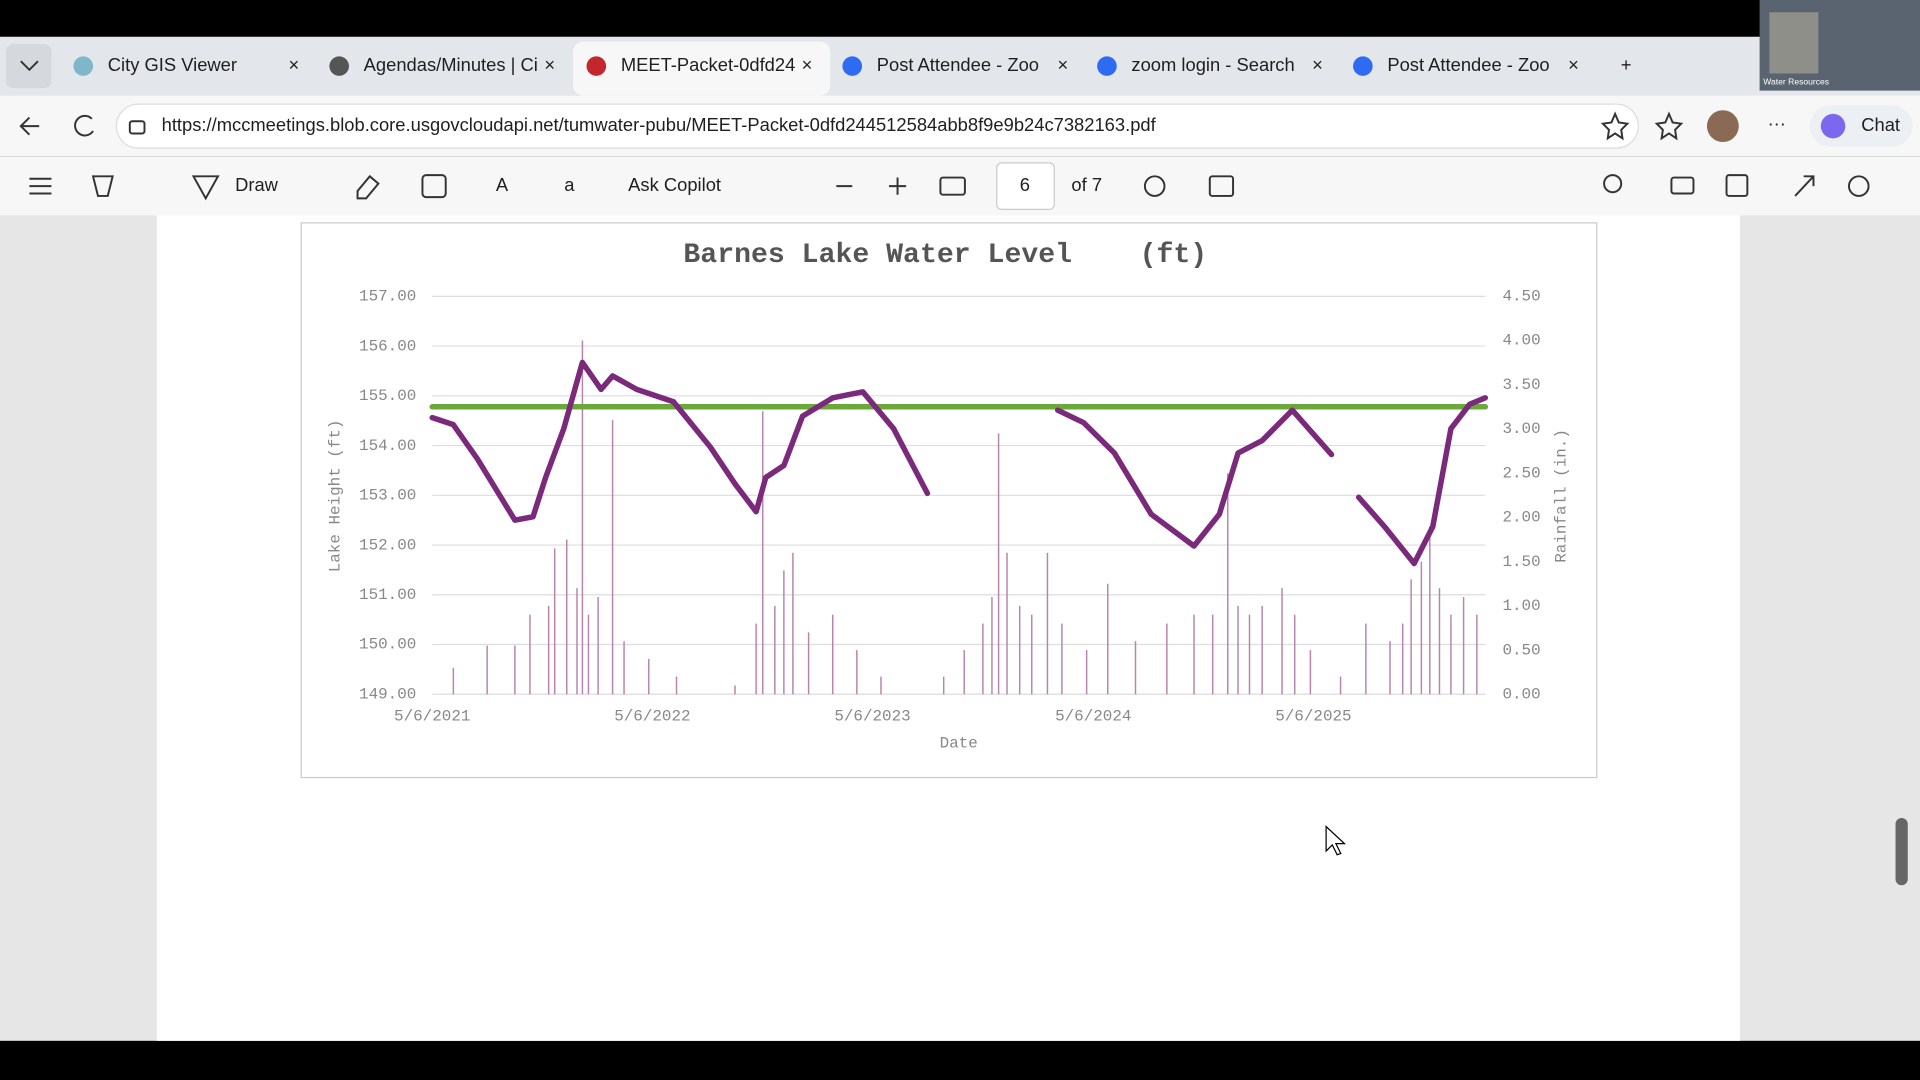  What do you see at coordinates (205, 188) in the screenshot?
I see `draw-icon` at bounding box center [205, 188].